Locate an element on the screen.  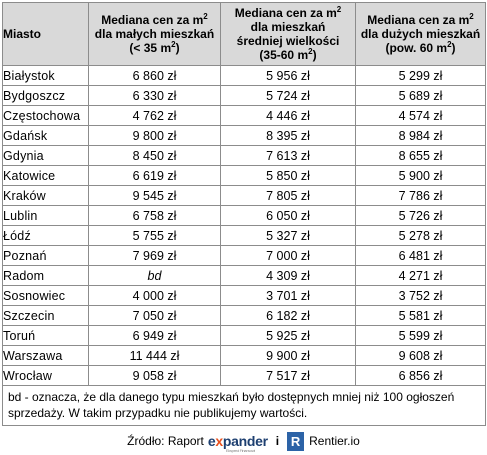
medium-price-cell: 8 395 zł is located at coordinates (288, 135).